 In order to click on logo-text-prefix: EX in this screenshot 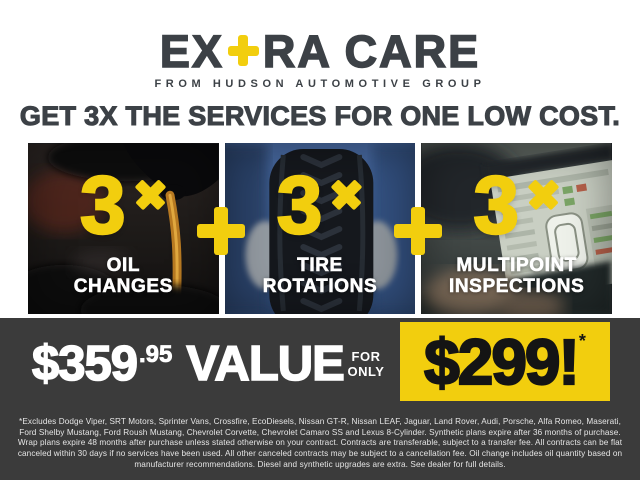, I will do `click(191, 51)`.